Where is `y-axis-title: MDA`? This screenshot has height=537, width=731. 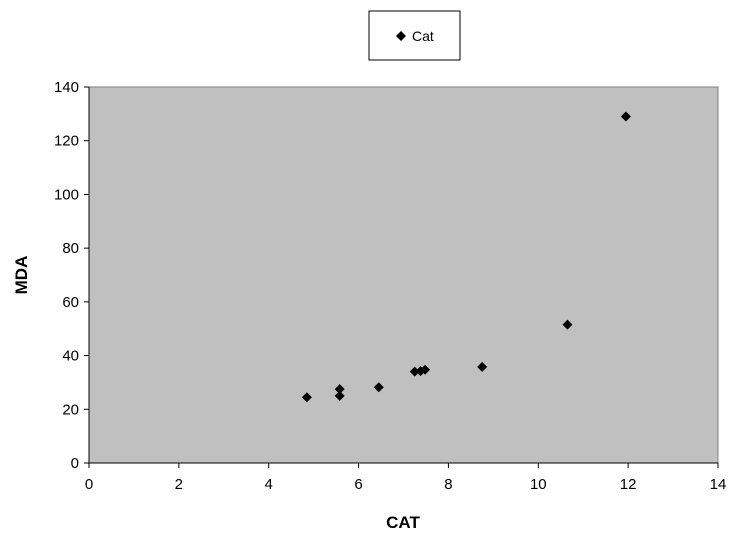
y-axis-title: MDA is located at coordinates (21, 275).